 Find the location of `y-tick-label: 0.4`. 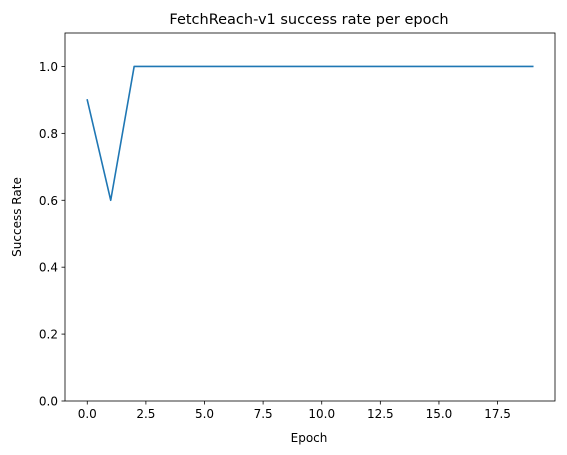

y-tick-label: 0.4 is located at coordinates (48, 268).